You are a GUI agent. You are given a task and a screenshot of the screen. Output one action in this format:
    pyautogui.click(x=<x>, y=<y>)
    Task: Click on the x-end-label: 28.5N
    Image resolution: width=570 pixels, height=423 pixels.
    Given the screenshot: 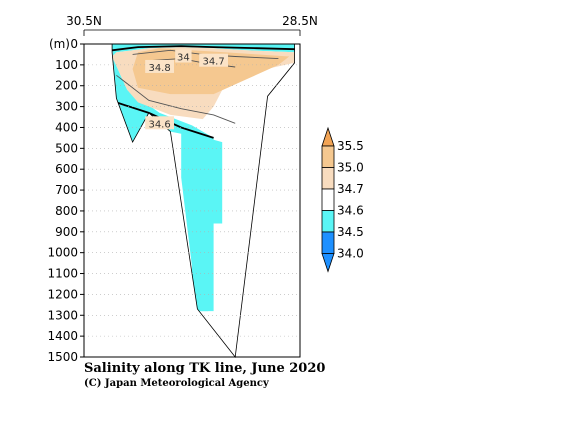 What is the action you would take?
    pyautogui.click(x=300, y=21)
    